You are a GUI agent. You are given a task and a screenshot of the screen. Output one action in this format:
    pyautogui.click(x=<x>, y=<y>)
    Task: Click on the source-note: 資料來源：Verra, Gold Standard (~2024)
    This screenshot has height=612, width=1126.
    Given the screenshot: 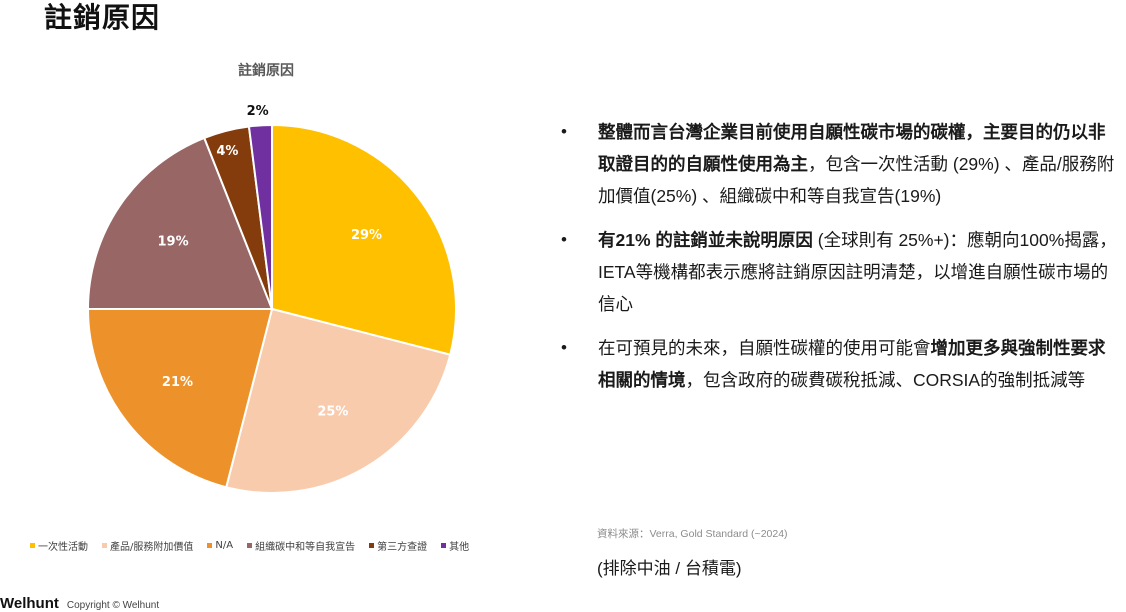 What is the action you would take?
    pyautogui.click(x=692, y=534)
    